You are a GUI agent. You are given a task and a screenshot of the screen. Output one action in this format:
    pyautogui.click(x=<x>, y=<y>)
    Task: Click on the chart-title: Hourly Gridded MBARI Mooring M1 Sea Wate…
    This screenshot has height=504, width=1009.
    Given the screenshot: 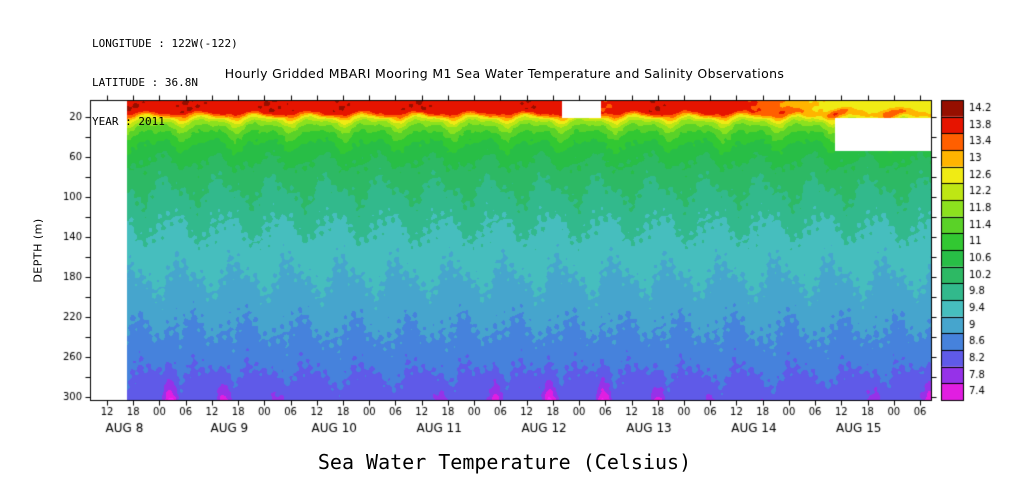 What is the action you would take?
    pyautogui.click(x=504, y=73)
    